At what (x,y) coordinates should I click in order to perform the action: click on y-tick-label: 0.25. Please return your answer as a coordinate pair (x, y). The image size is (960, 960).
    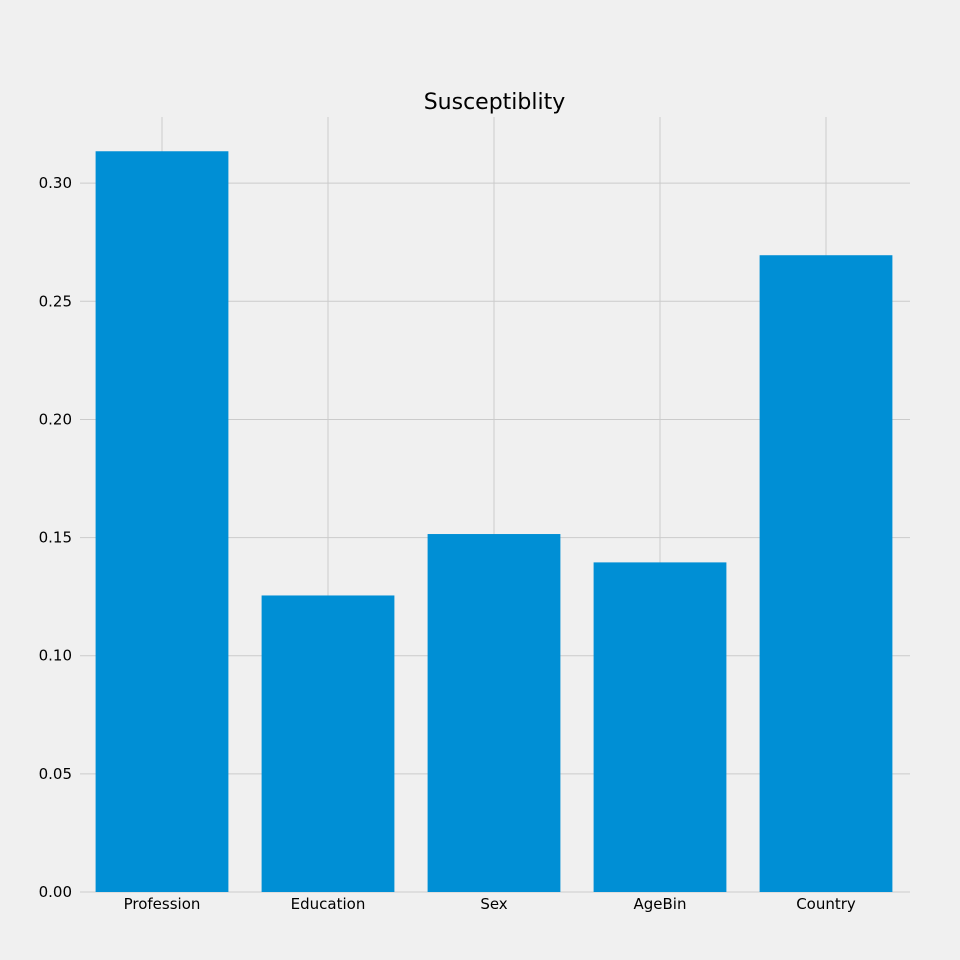
    Looking at the image, I should click on (55, 301).